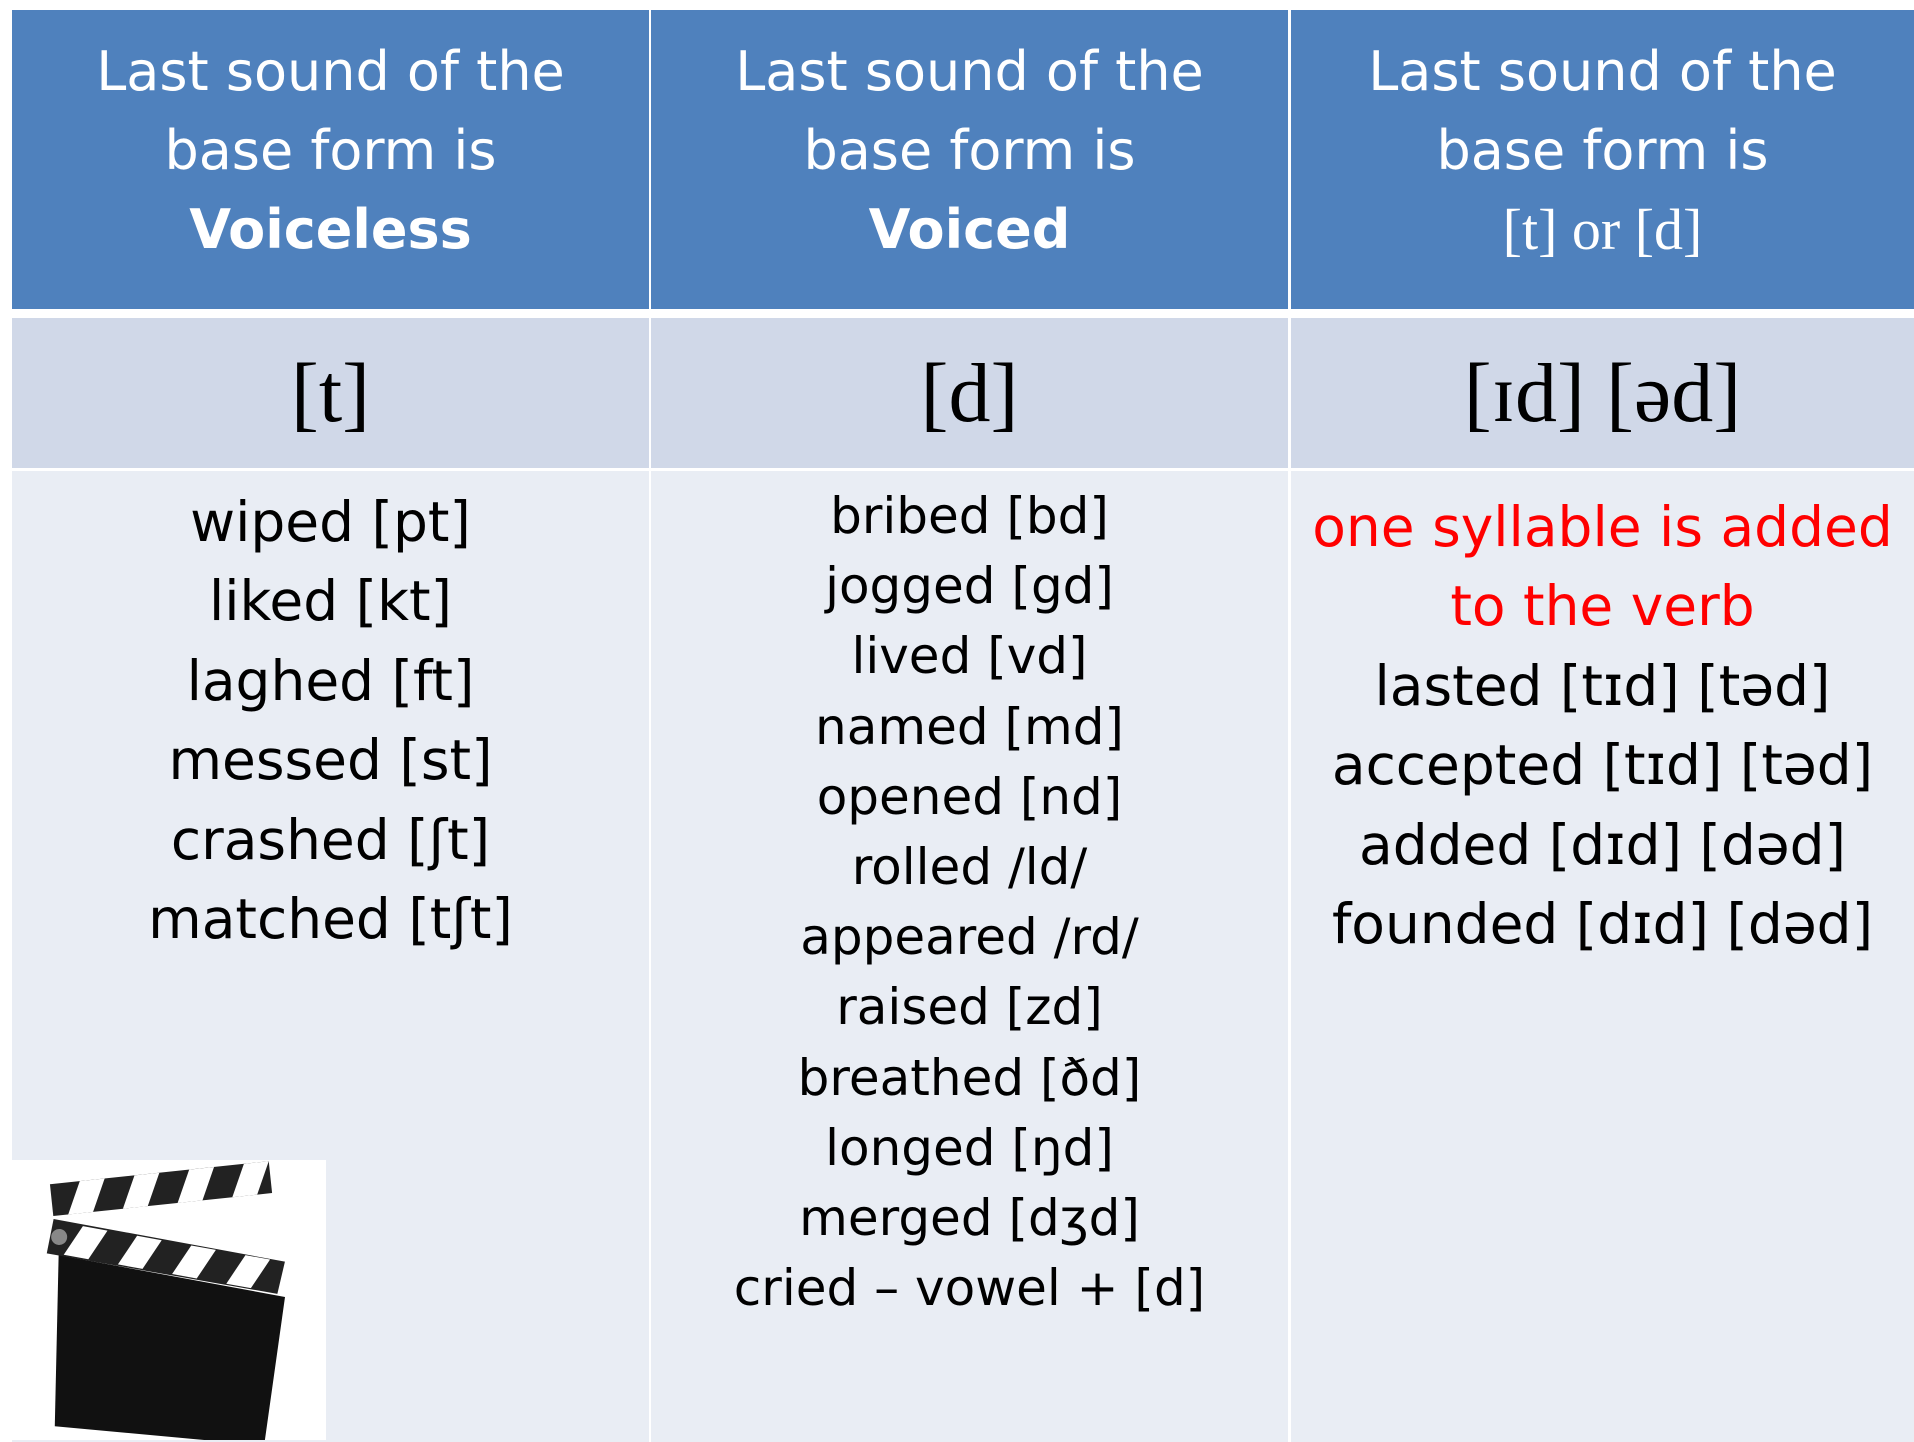 The width and height of the screenshot is (1914, 1442). What do you see at coordinates (969, 796) in the screenshot?
I see `verb-example: opened [nd]` at bounding box center [969, 796].